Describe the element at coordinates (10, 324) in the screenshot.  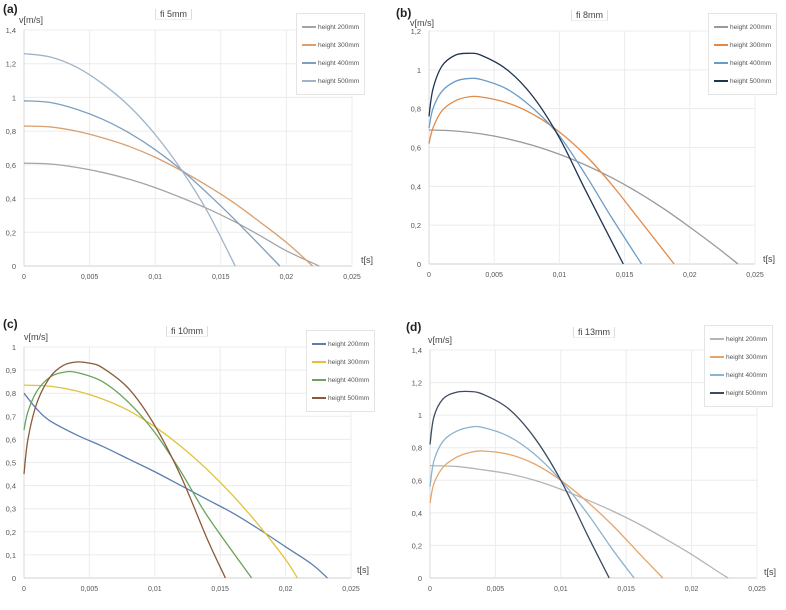
I see `panel-label: (c)` at that location.